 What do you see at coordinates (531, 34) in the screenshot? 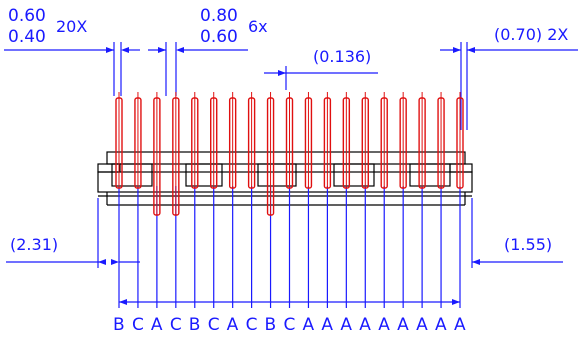
I see `end-gap-label: (0.70) 2X` at bounding box center [531, 34].